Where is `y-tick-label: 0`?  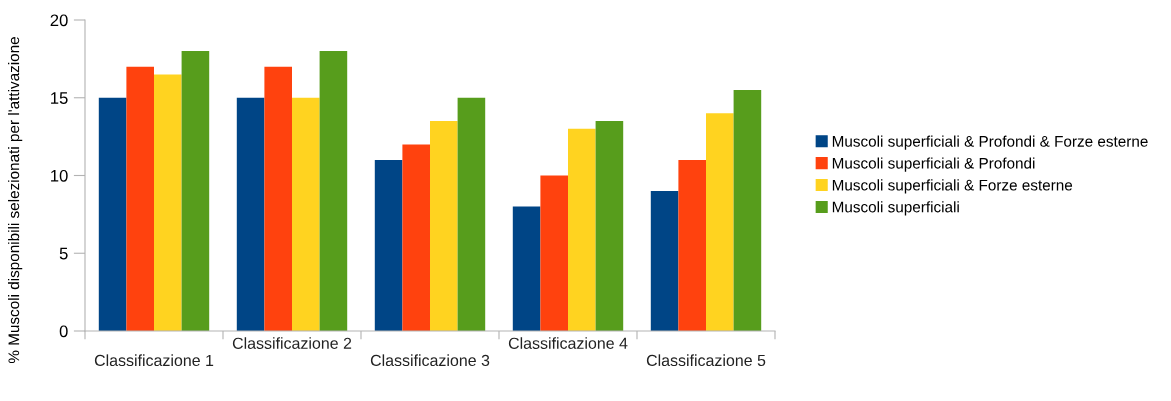 y-tick-label: 0 is located at coordinates (63, 331).